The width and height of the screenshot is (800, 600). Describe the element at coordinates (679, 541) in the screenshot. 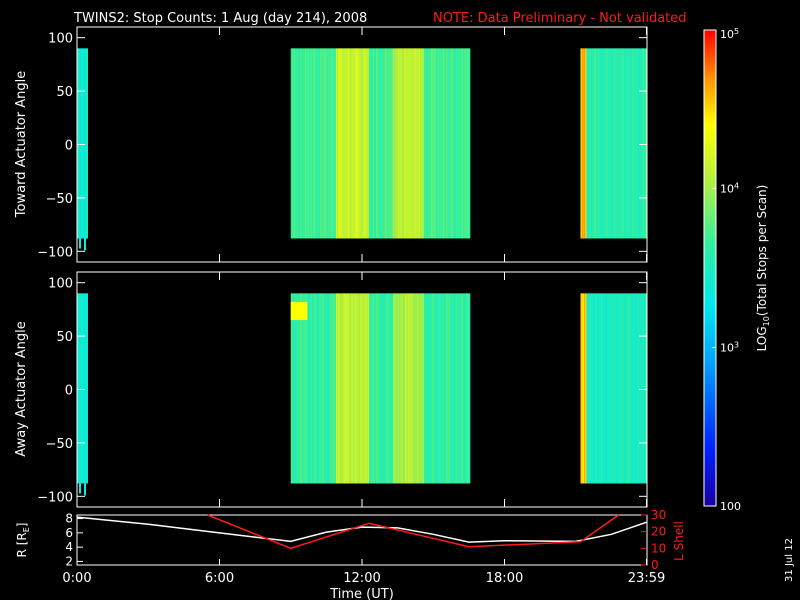

I see `lshell-axis-label: L Shell` at that location.